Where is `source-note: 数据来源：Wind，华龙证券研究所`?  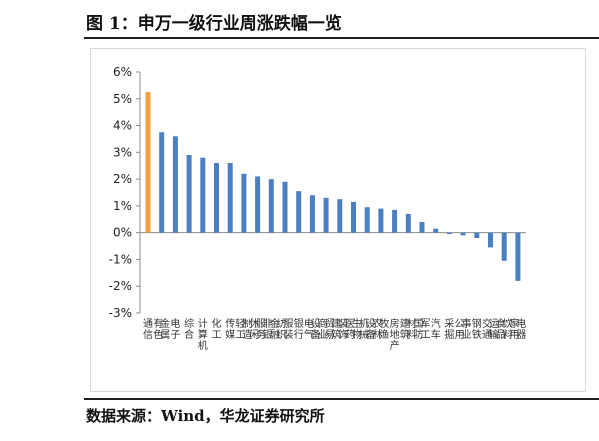
source-note: 数据来源：Wind，华龙证券研究所 is located at coordinates (205, 416).